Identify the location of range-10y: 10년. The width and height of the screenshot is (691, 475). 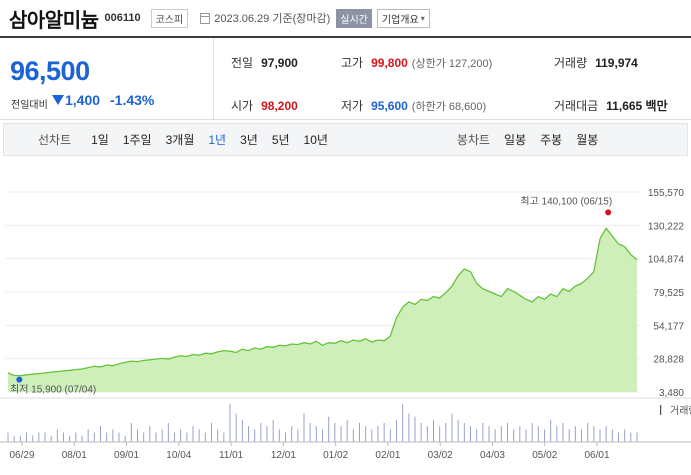
(315, 140).